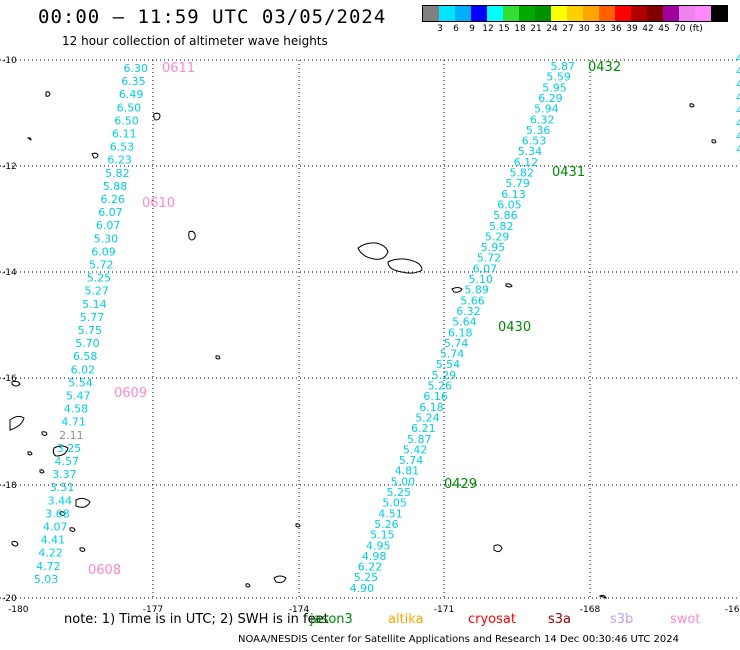 The width and height of the screenshot is (740, 650). I want to click on wave-height-value: 4.51, so click(390, 513).